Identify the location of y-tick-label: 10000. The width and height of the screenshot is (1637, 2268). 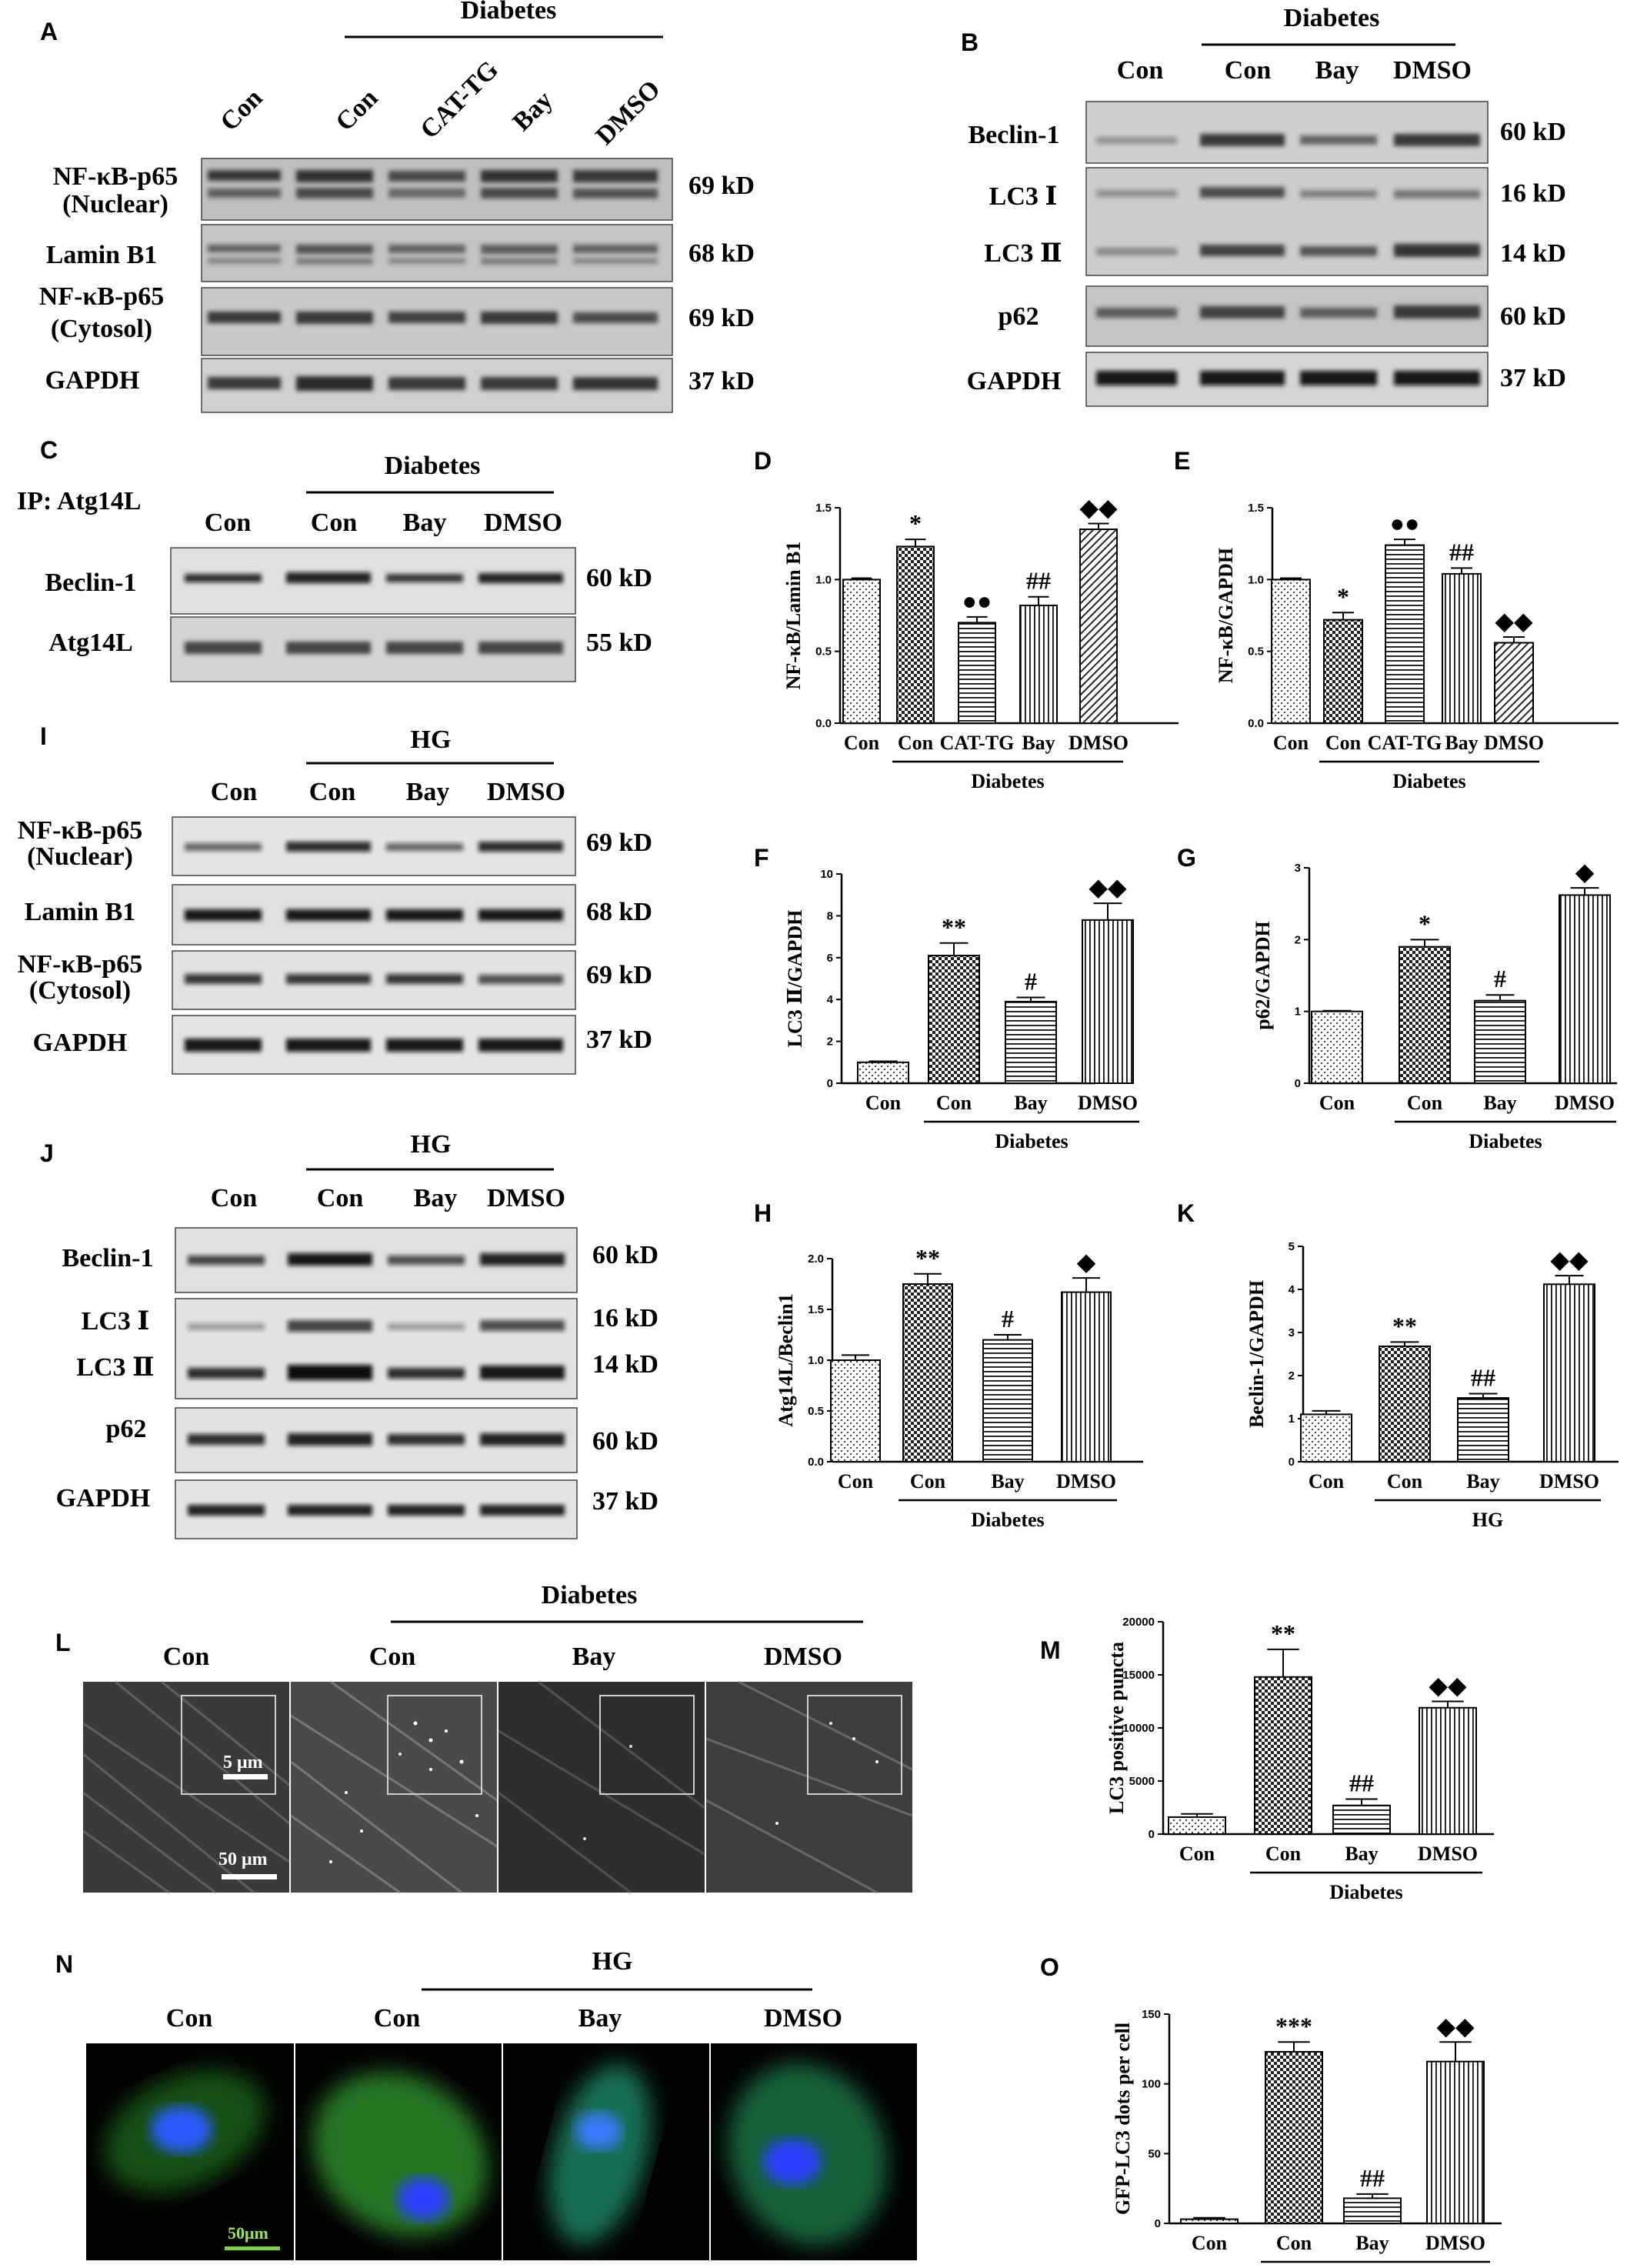
(1138, 1729).